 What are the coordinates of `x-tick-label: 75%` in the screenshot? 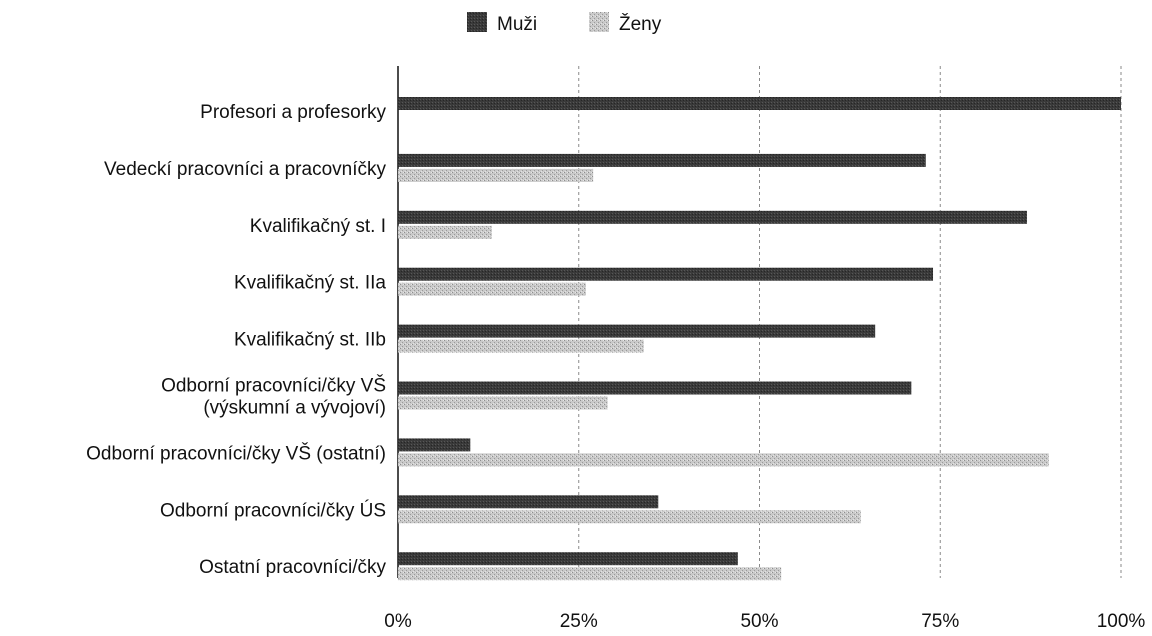 It's located at (940, 621).